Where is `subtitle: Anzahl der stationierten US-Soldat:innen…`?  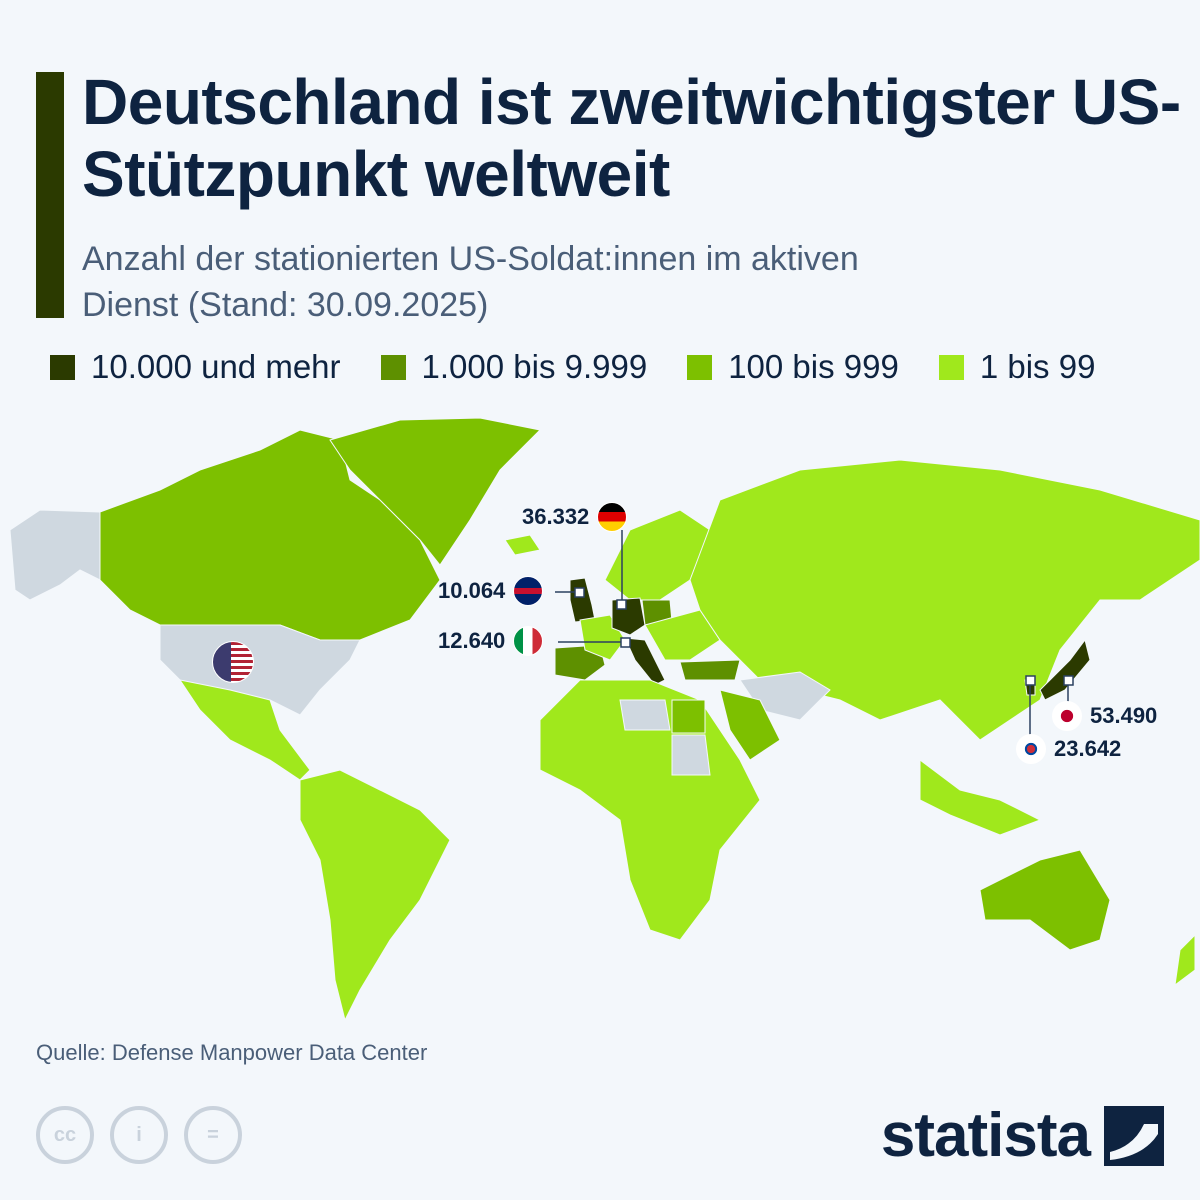 subtitle: Anzahl der stationierten US-Soldat:innen… is located at coordinates (470, 282).